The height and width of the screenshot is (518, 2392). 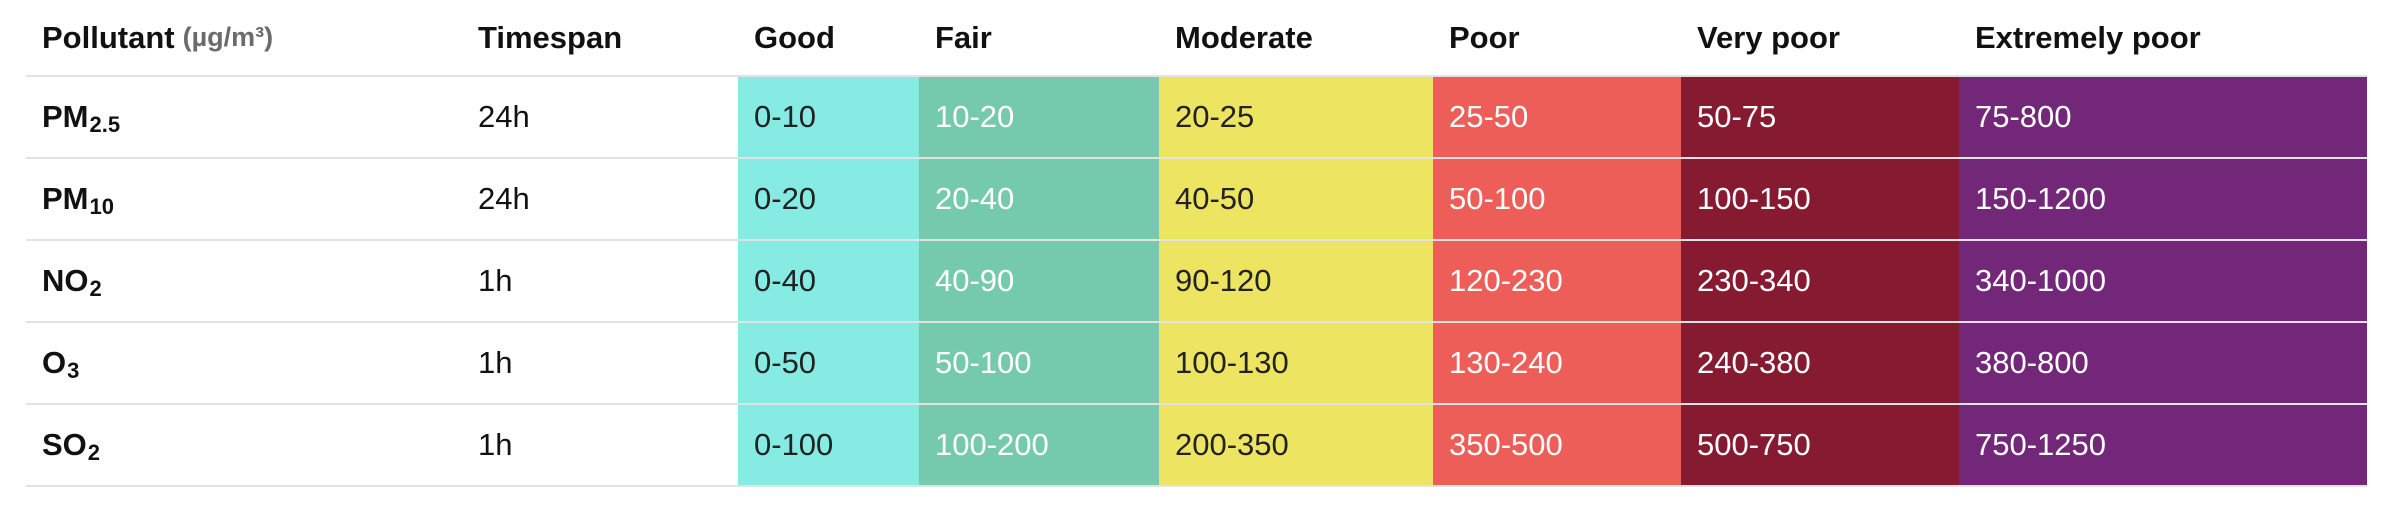 I want to click on pollutant-name: PM 10, so click(x=78, y=200).